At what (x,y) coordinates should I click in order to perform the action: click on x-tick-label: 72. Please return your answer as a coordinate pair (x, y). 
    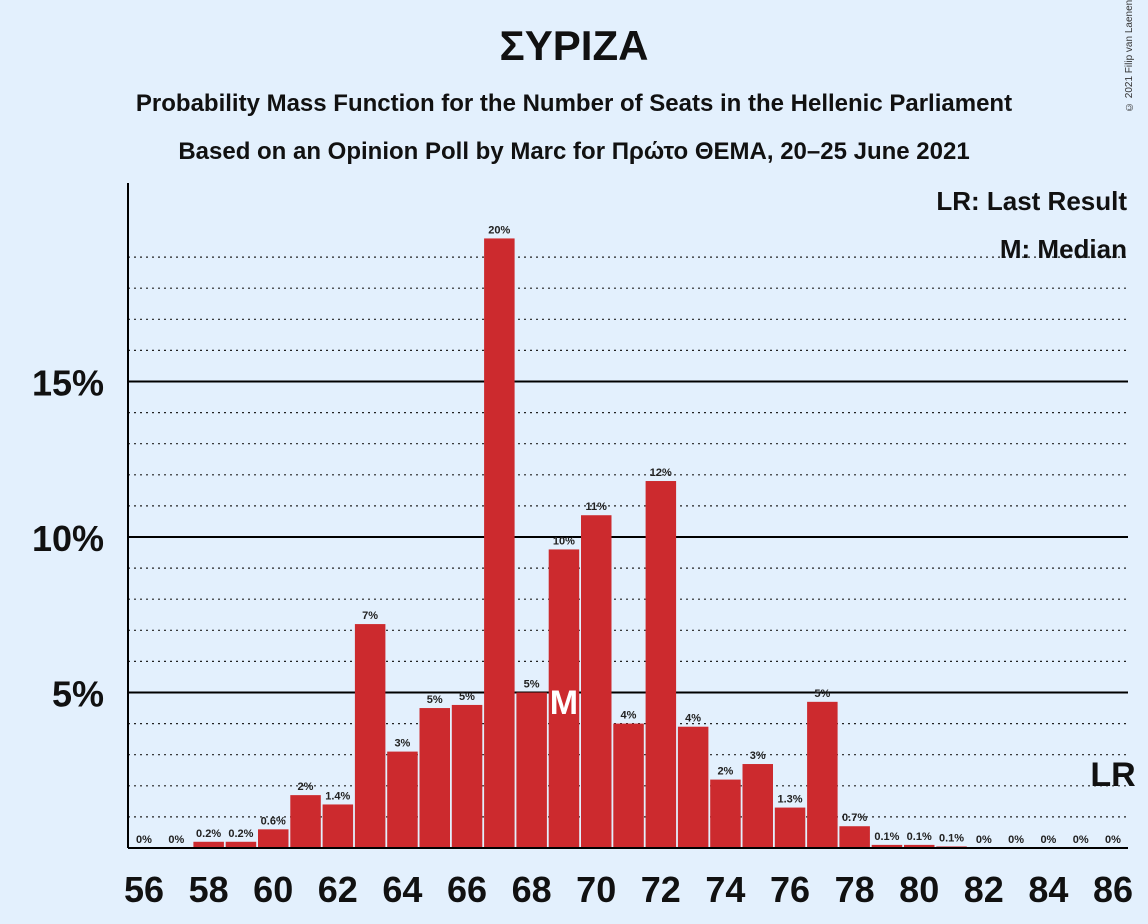
    Looking at the image, I should click on (661, 889).